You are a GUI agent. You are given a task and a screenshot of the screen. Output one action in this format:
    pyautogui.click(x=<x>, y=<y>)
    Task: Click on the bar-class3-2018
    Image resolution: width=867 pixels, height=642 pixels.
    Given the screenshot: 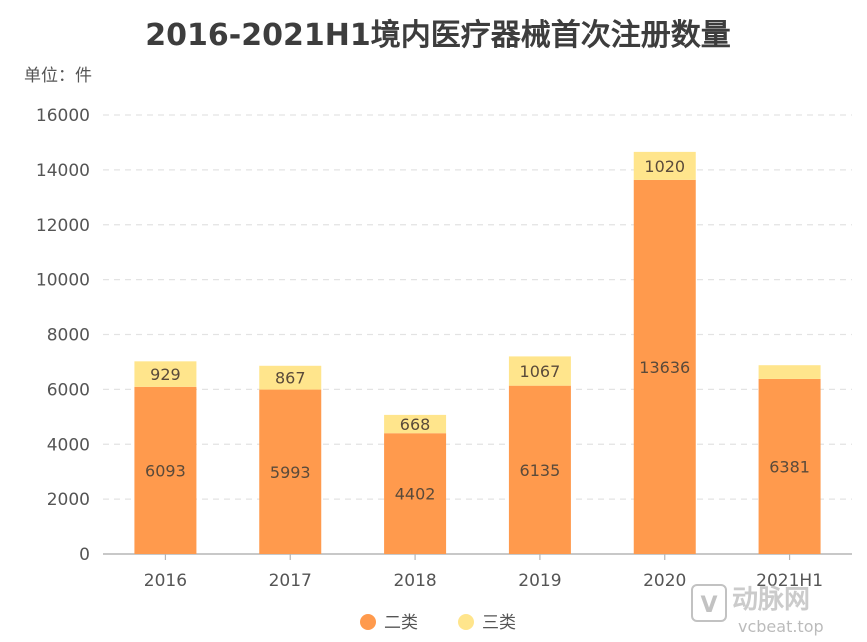 What is the action you would take?
    pyautogui.click(x=415, y=424)
    